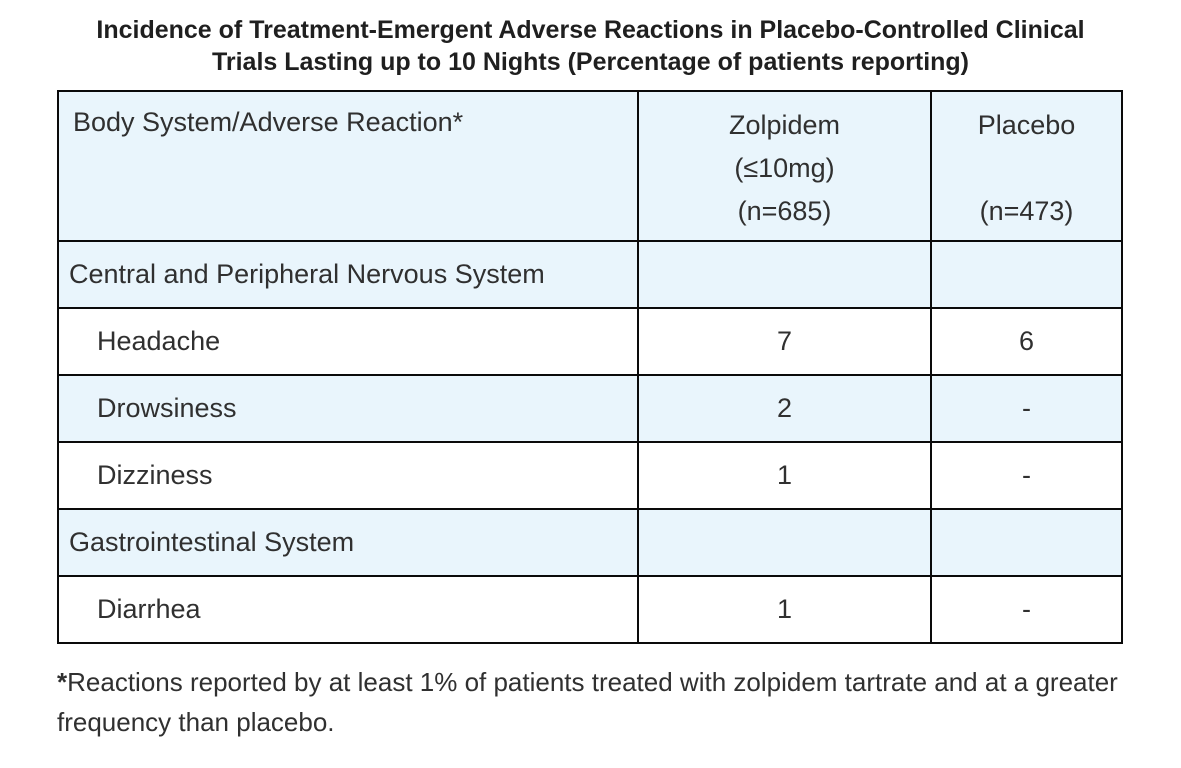 The image size is (1181, 768). I want to click on table-row-headache: Headache 7 6, so click(590, 341).